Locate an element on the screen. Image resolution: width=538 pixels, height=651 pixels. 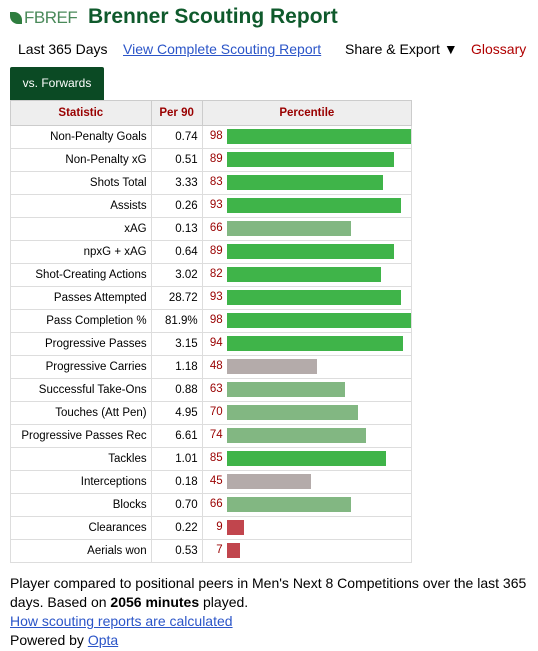
per-90: 0.22 is located at coordinates (176, 528).